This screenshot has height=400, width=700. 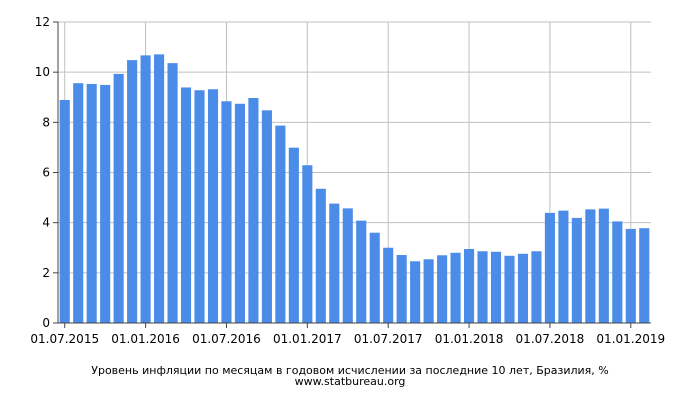 I want to click on chart-source: www.statbureau.org, so click(x=350, y=381).